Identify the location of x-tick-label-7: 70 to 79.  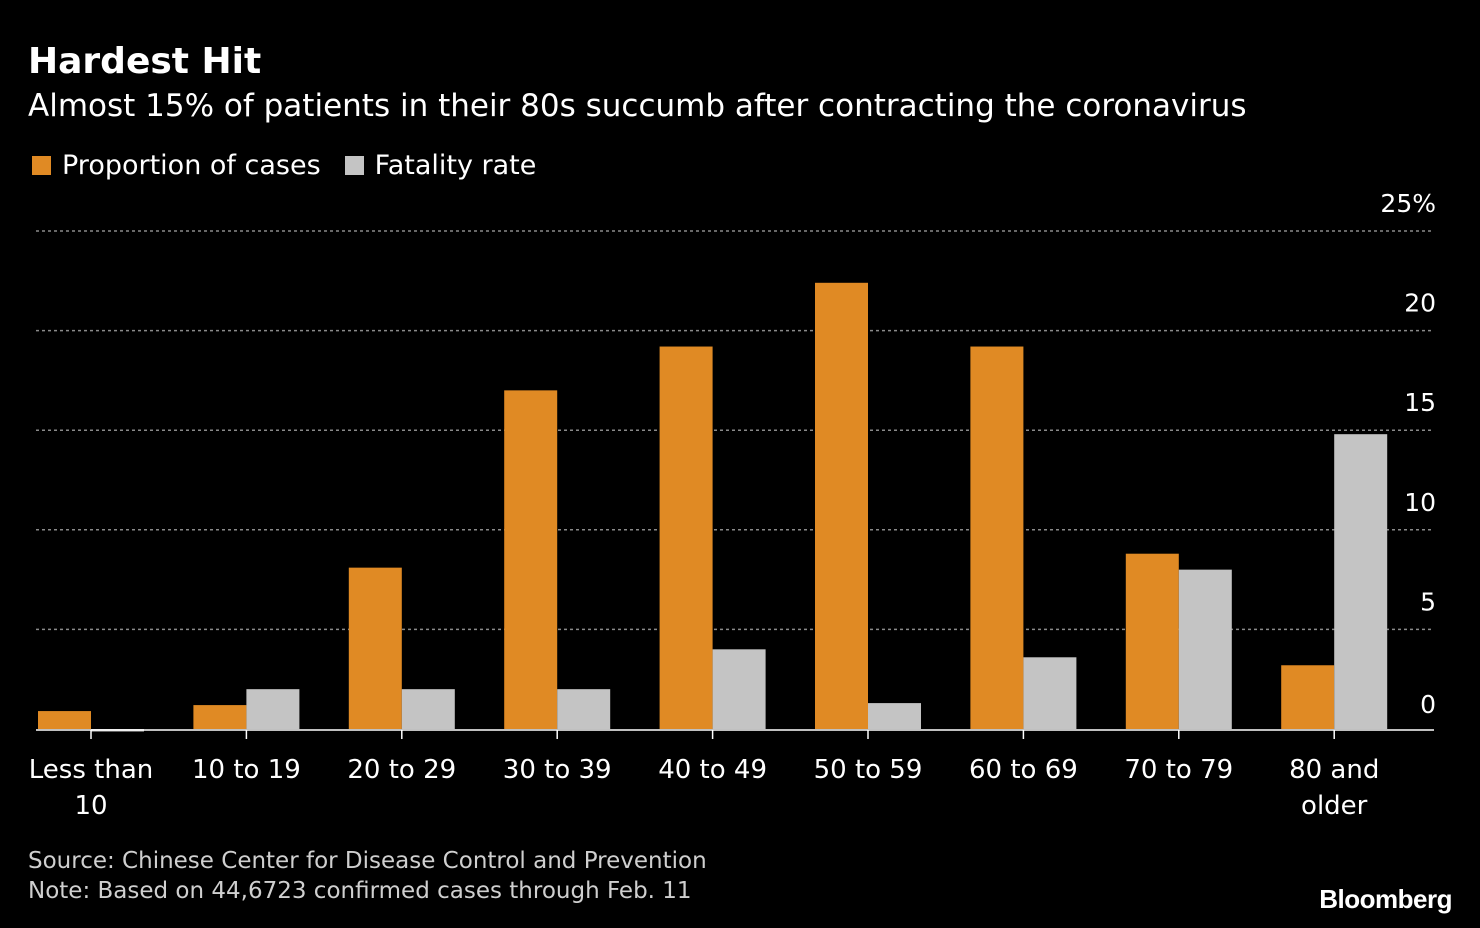
(1178, 770).